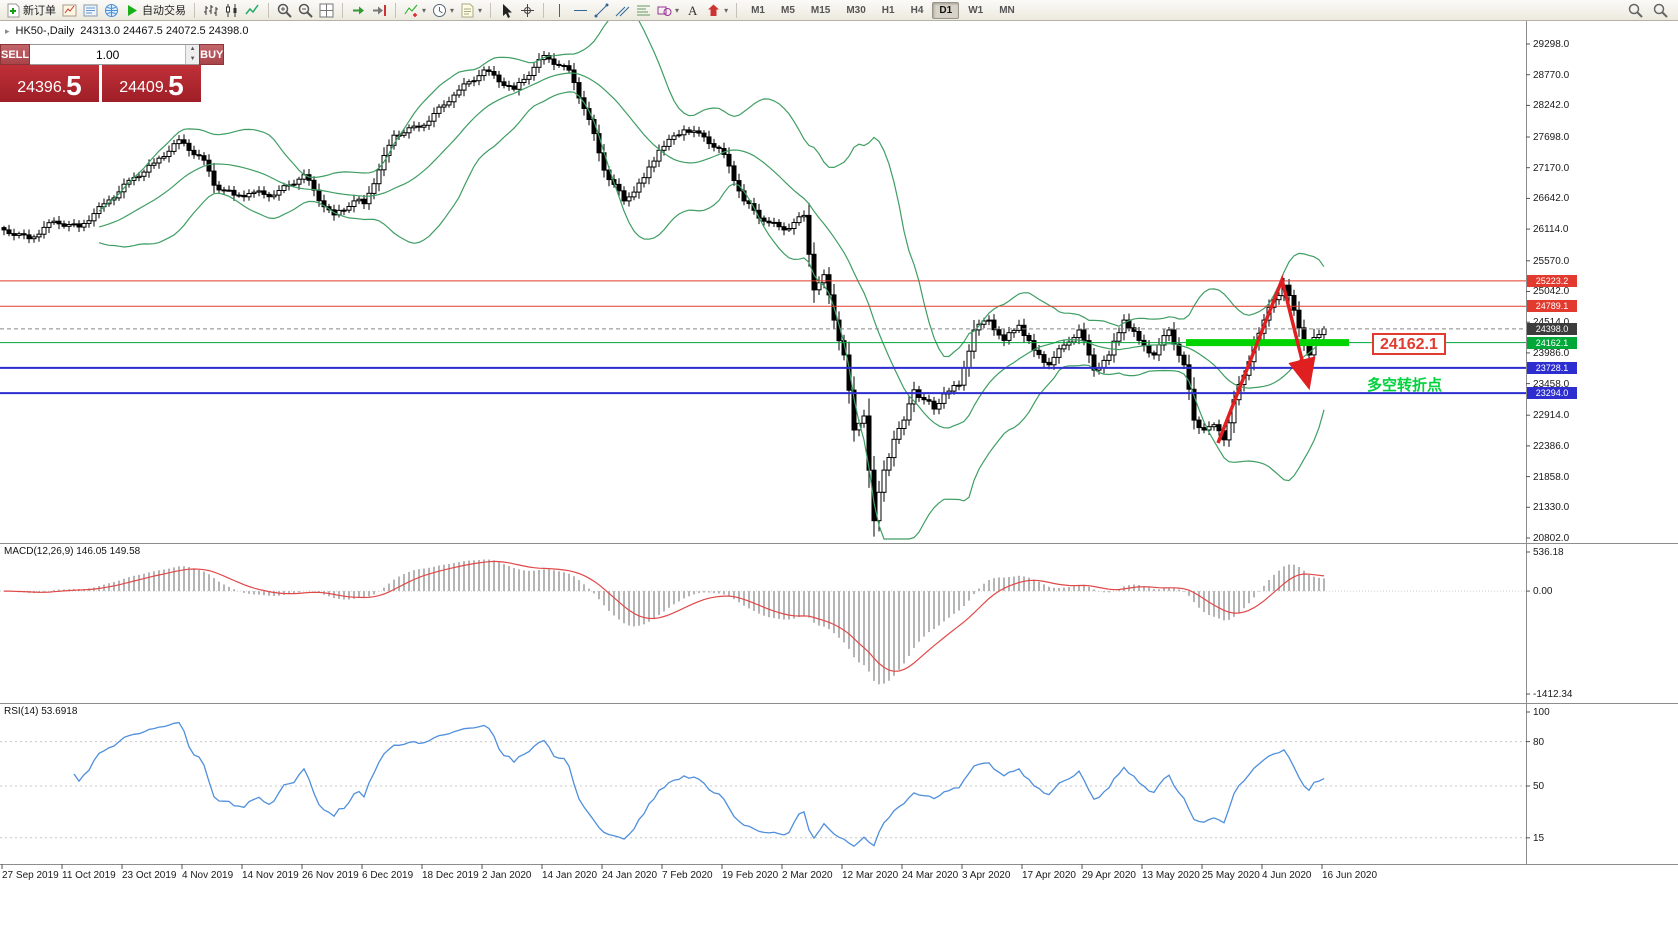  What do you see at coordinates (1552, 393) in the screenshot?
I see `price-level-tag: 23294.0` at bounding box center [1552, 393].